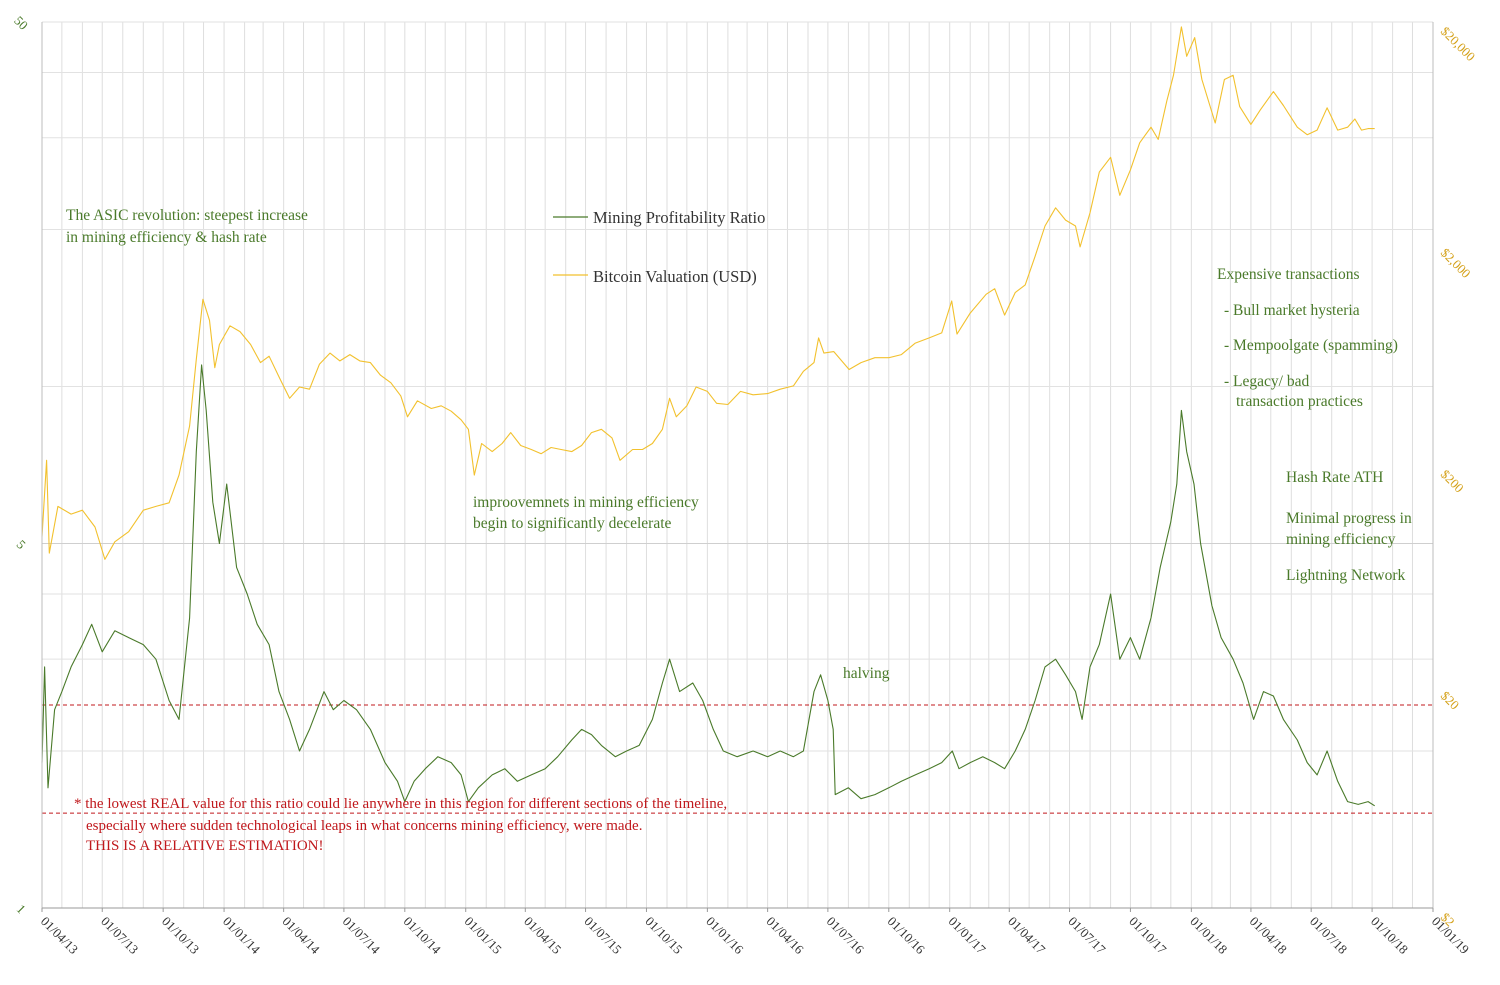  I want to click on reference-lines, so click(737, 759).